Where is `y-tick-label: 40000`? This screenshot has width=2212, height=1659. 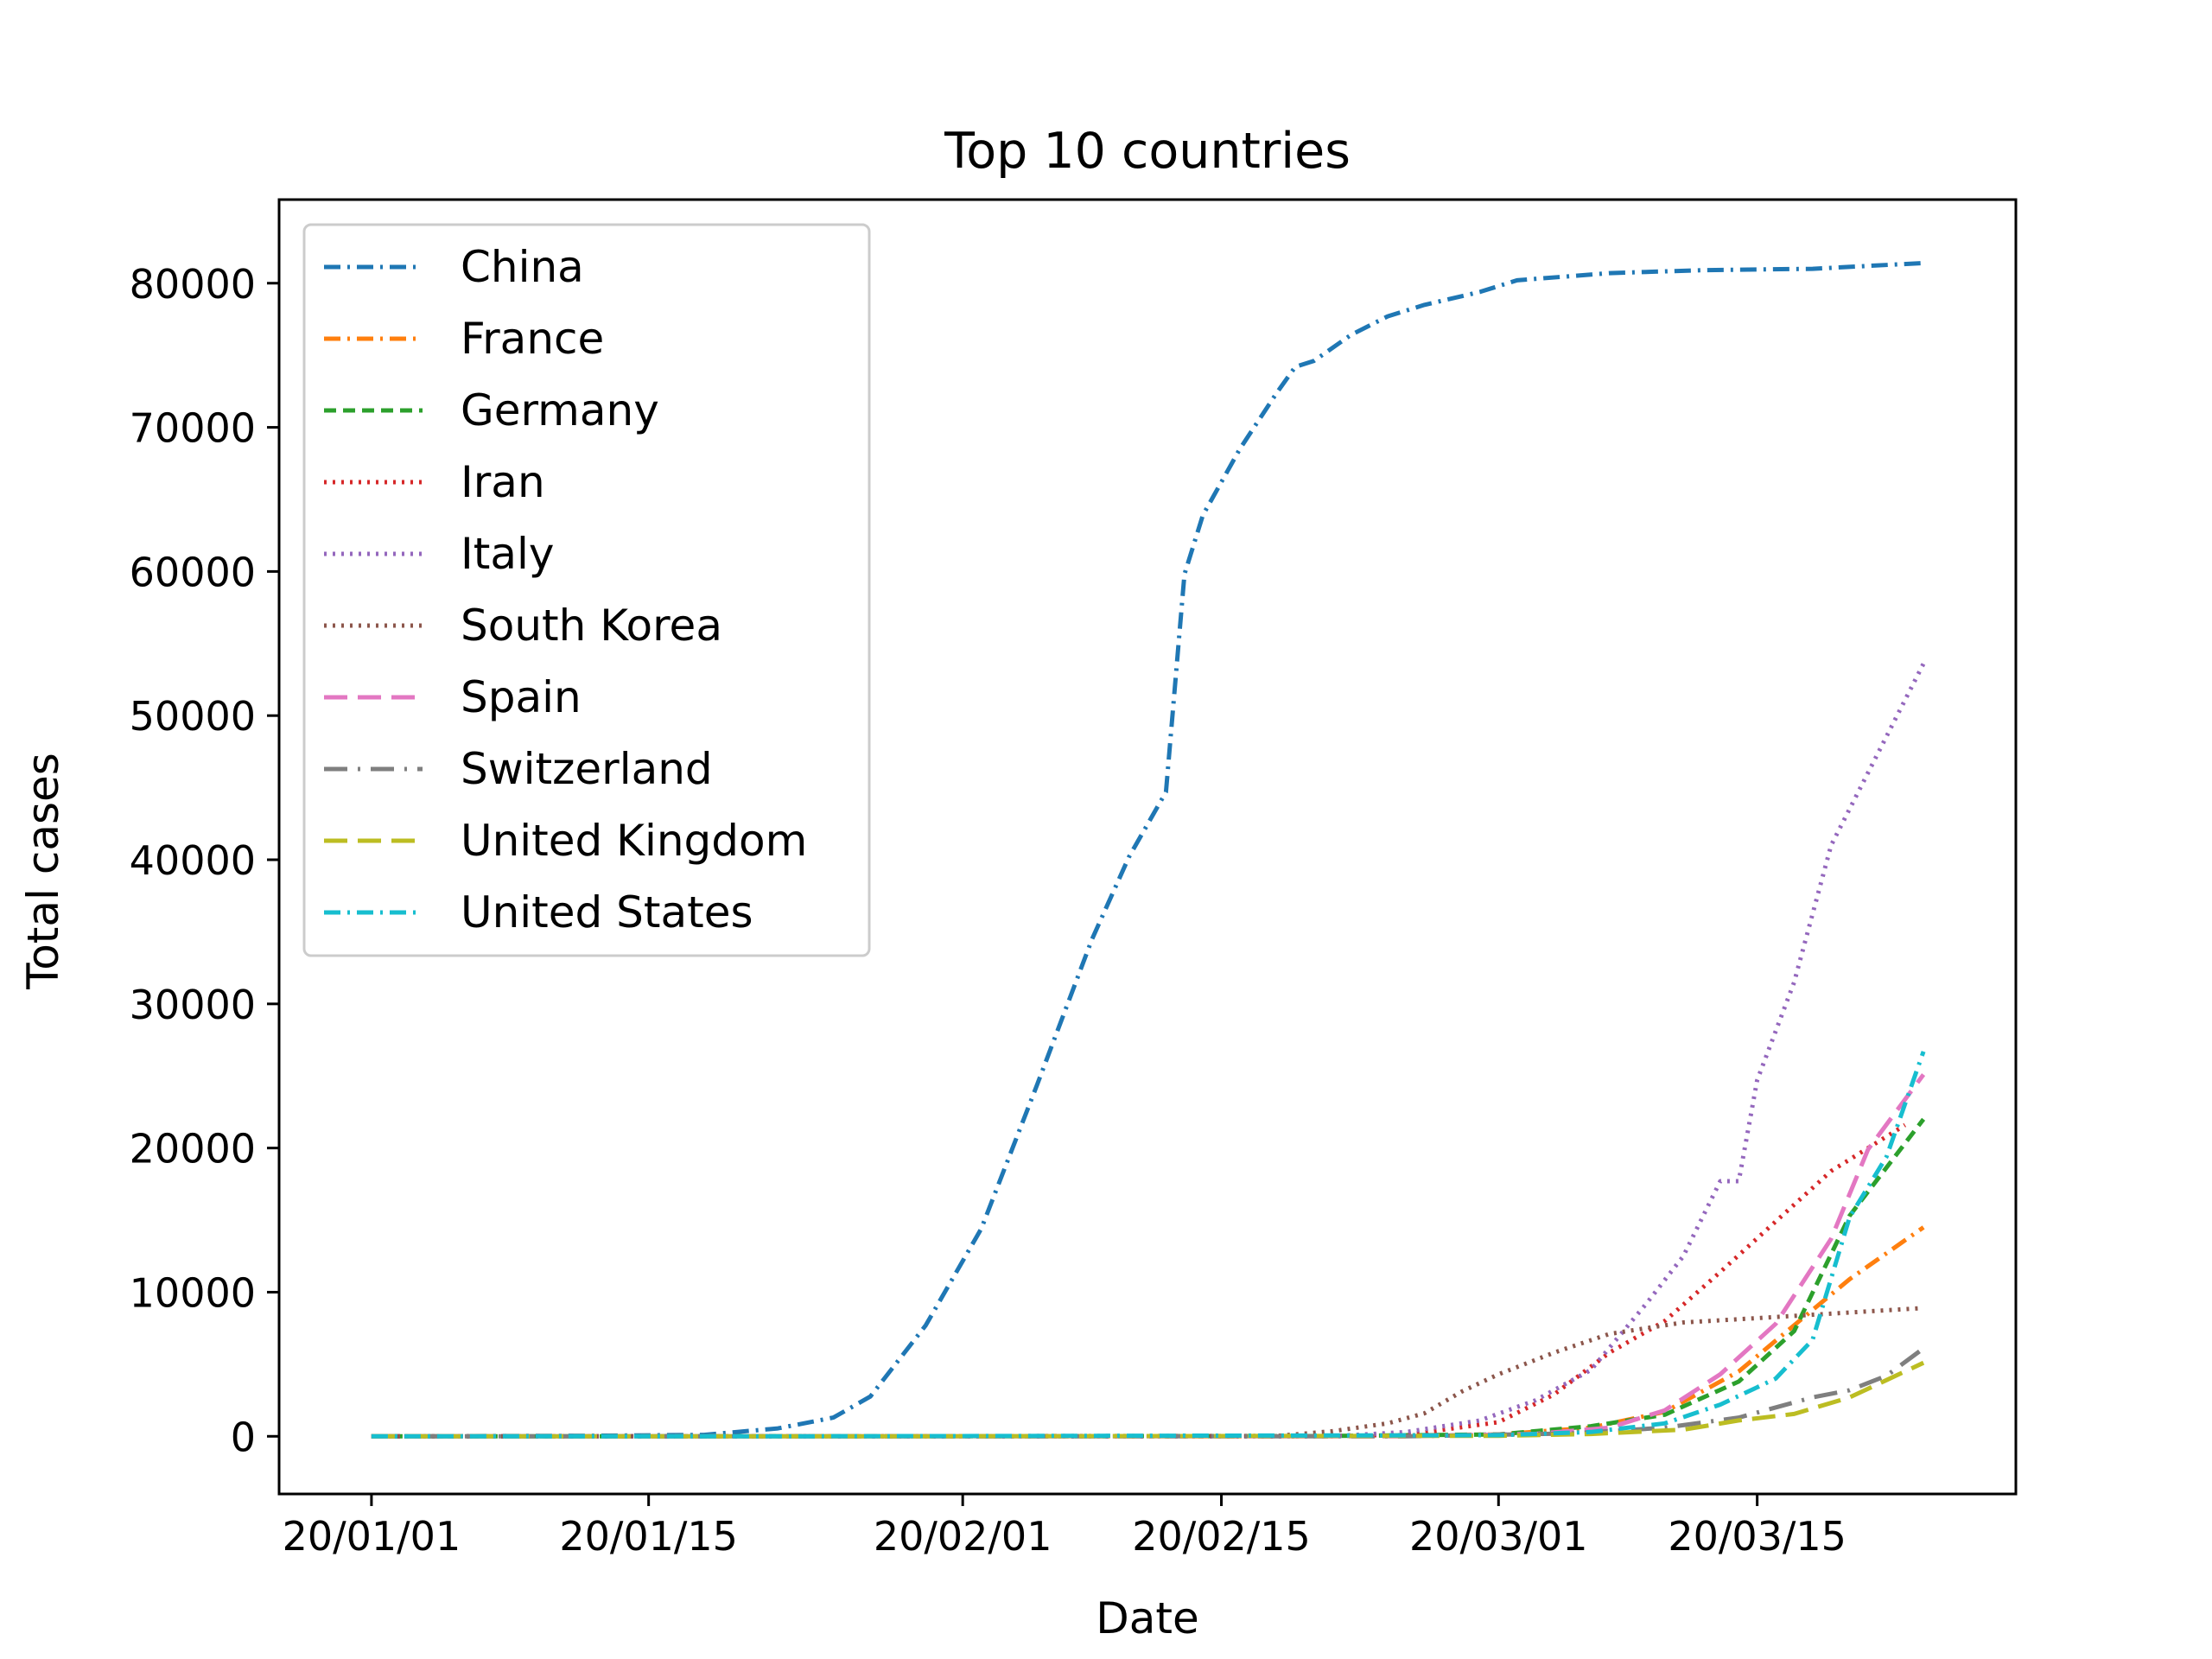
y-tick-label: 40000 is located at coordinates (193, 860).